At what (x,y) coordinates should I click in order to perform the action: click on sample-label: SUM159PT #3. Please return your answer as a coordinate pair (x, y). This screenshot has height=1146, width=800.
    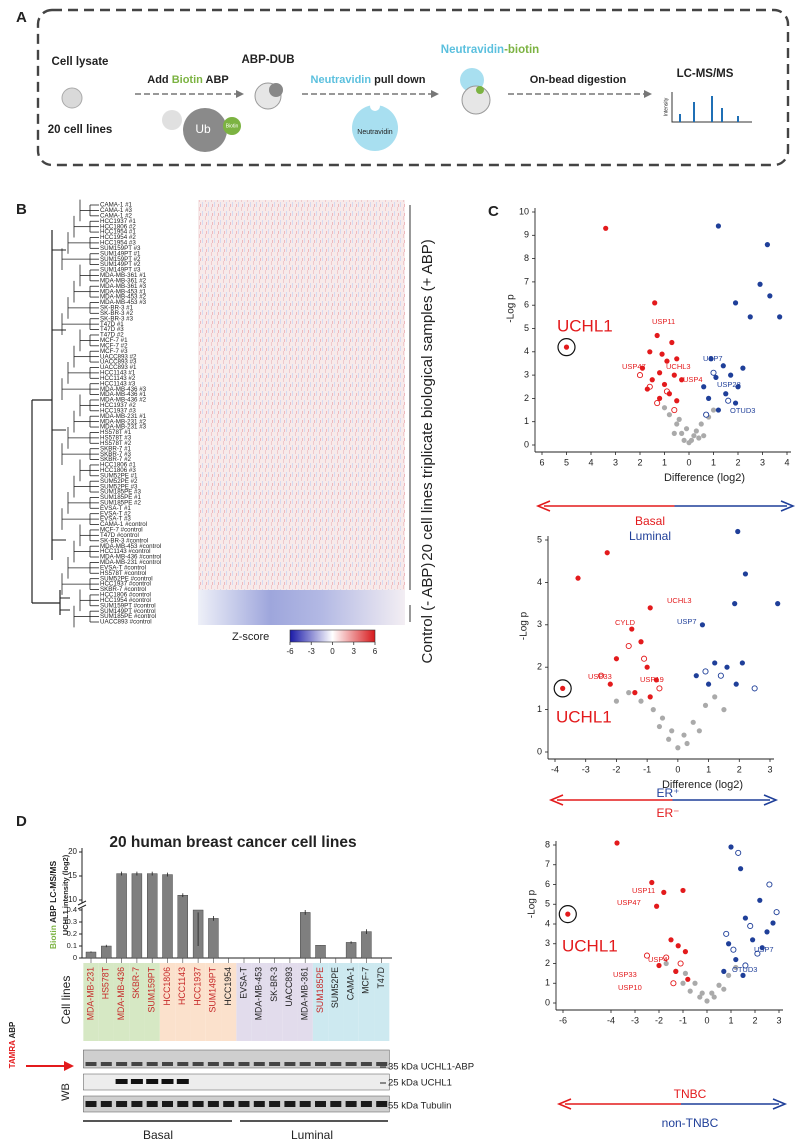
    Looking at the image, I should click on (120, 248).